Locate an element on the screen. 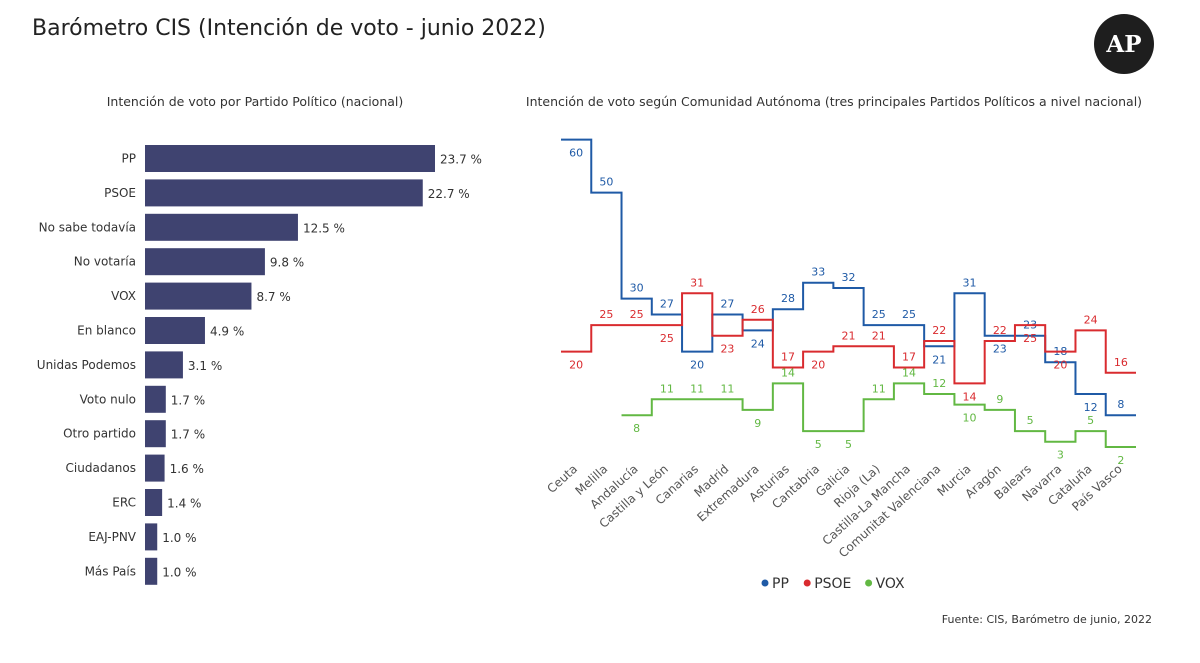 Image resolution: width=1200 pixels, height=663 pixels. data-label-pp-pais-vasco: 8 is located at coordinates (1120, 404).